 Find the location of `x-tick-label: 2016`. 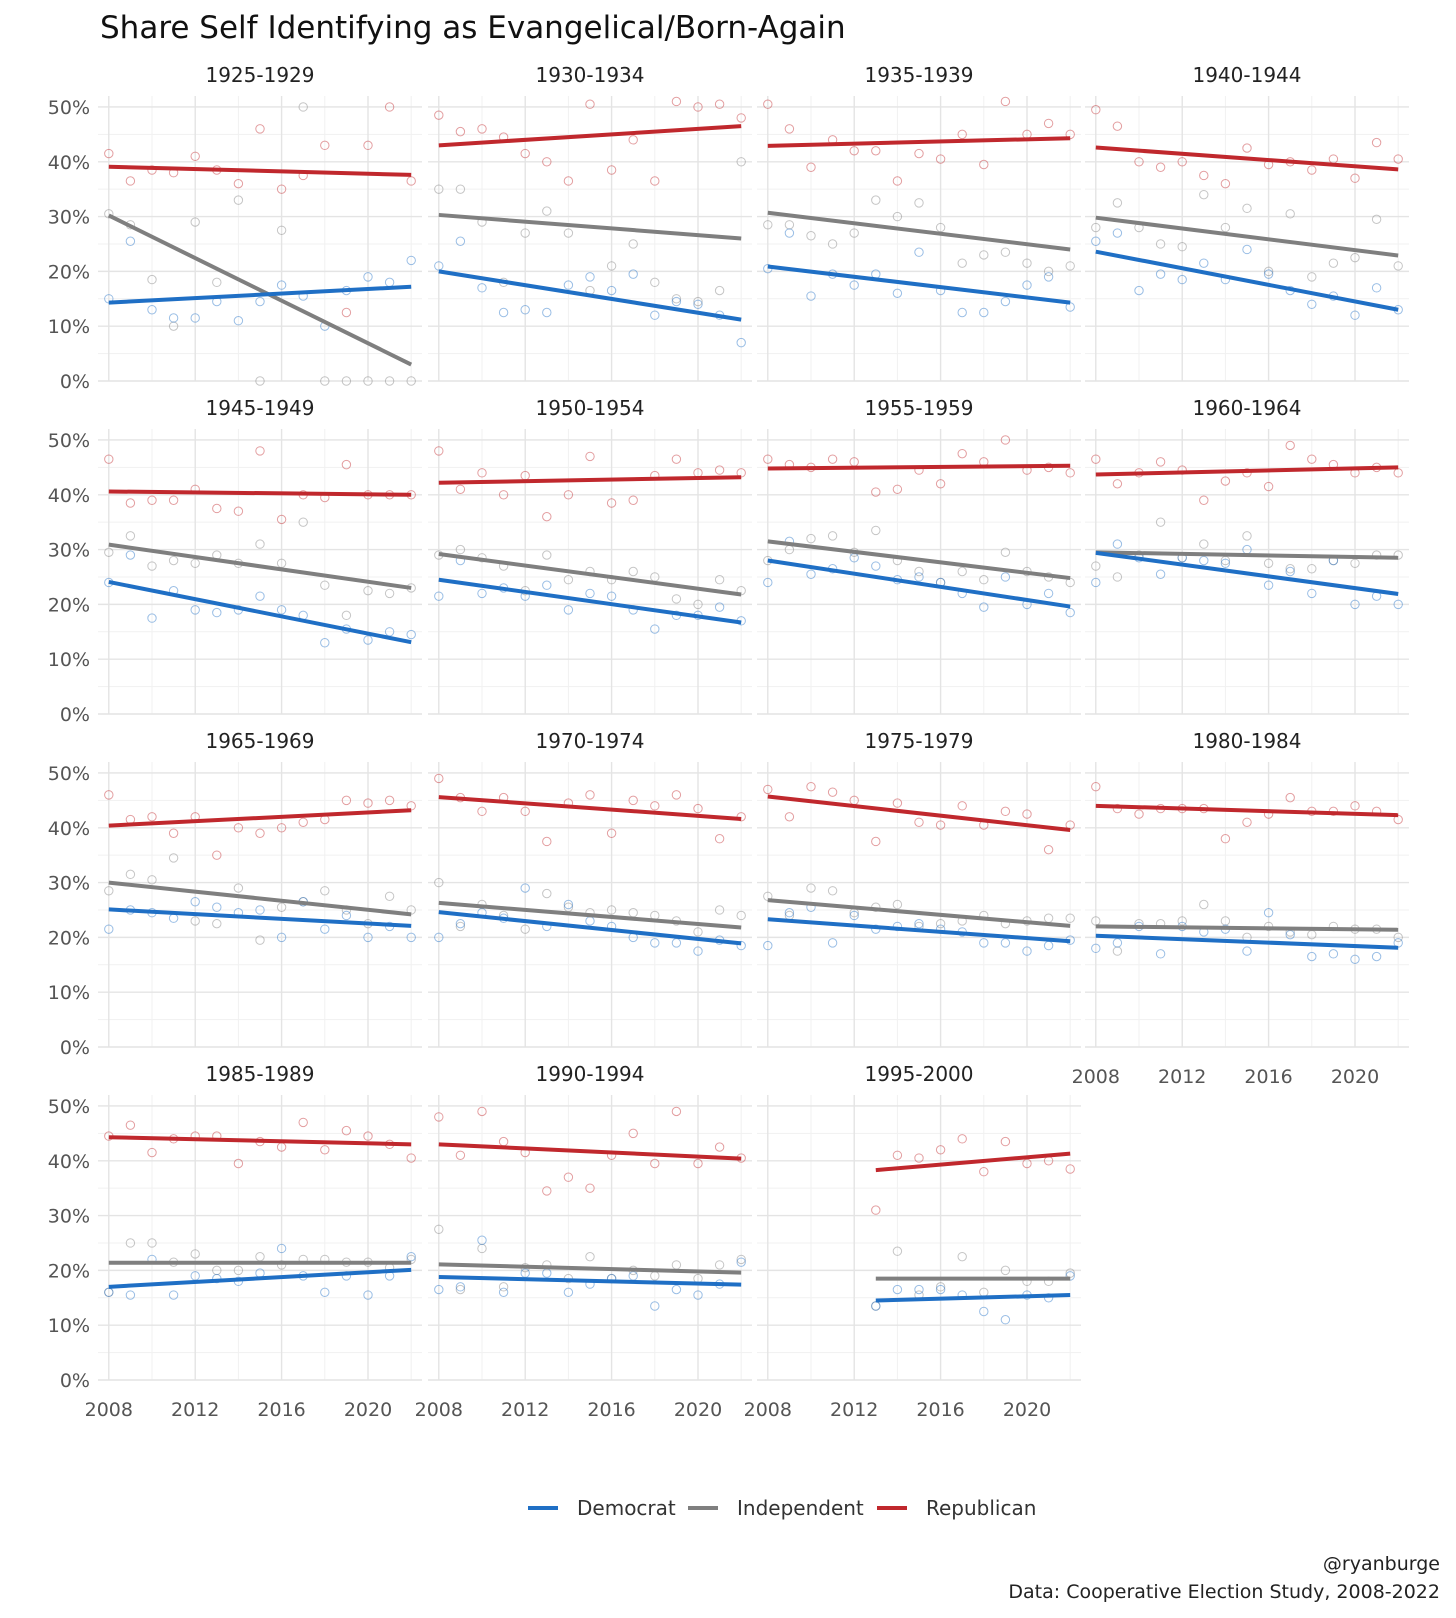

x-tick-label: 2016 is located at coordinates (1268, 1077).